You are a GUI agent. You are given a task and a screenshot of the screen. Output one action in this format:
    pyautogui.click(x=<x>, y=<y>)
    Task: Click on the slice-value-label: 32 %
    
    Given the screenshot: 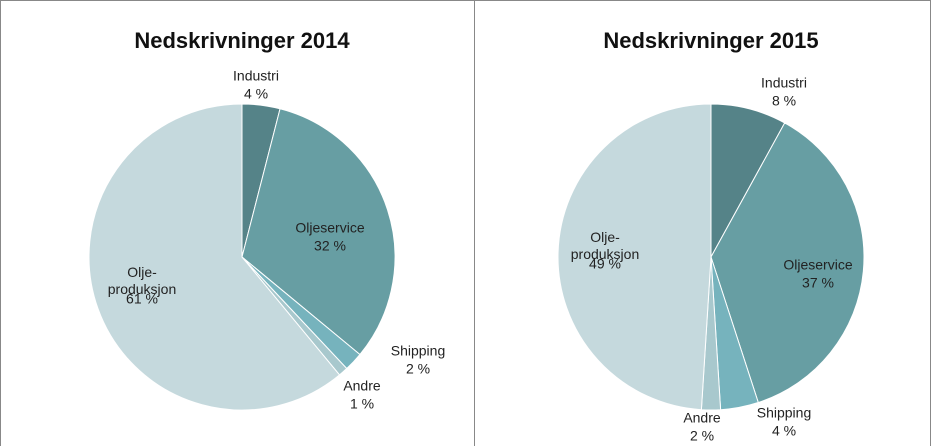 What is the action you would take?
    pyautogui.click(x=330, y=245)
    